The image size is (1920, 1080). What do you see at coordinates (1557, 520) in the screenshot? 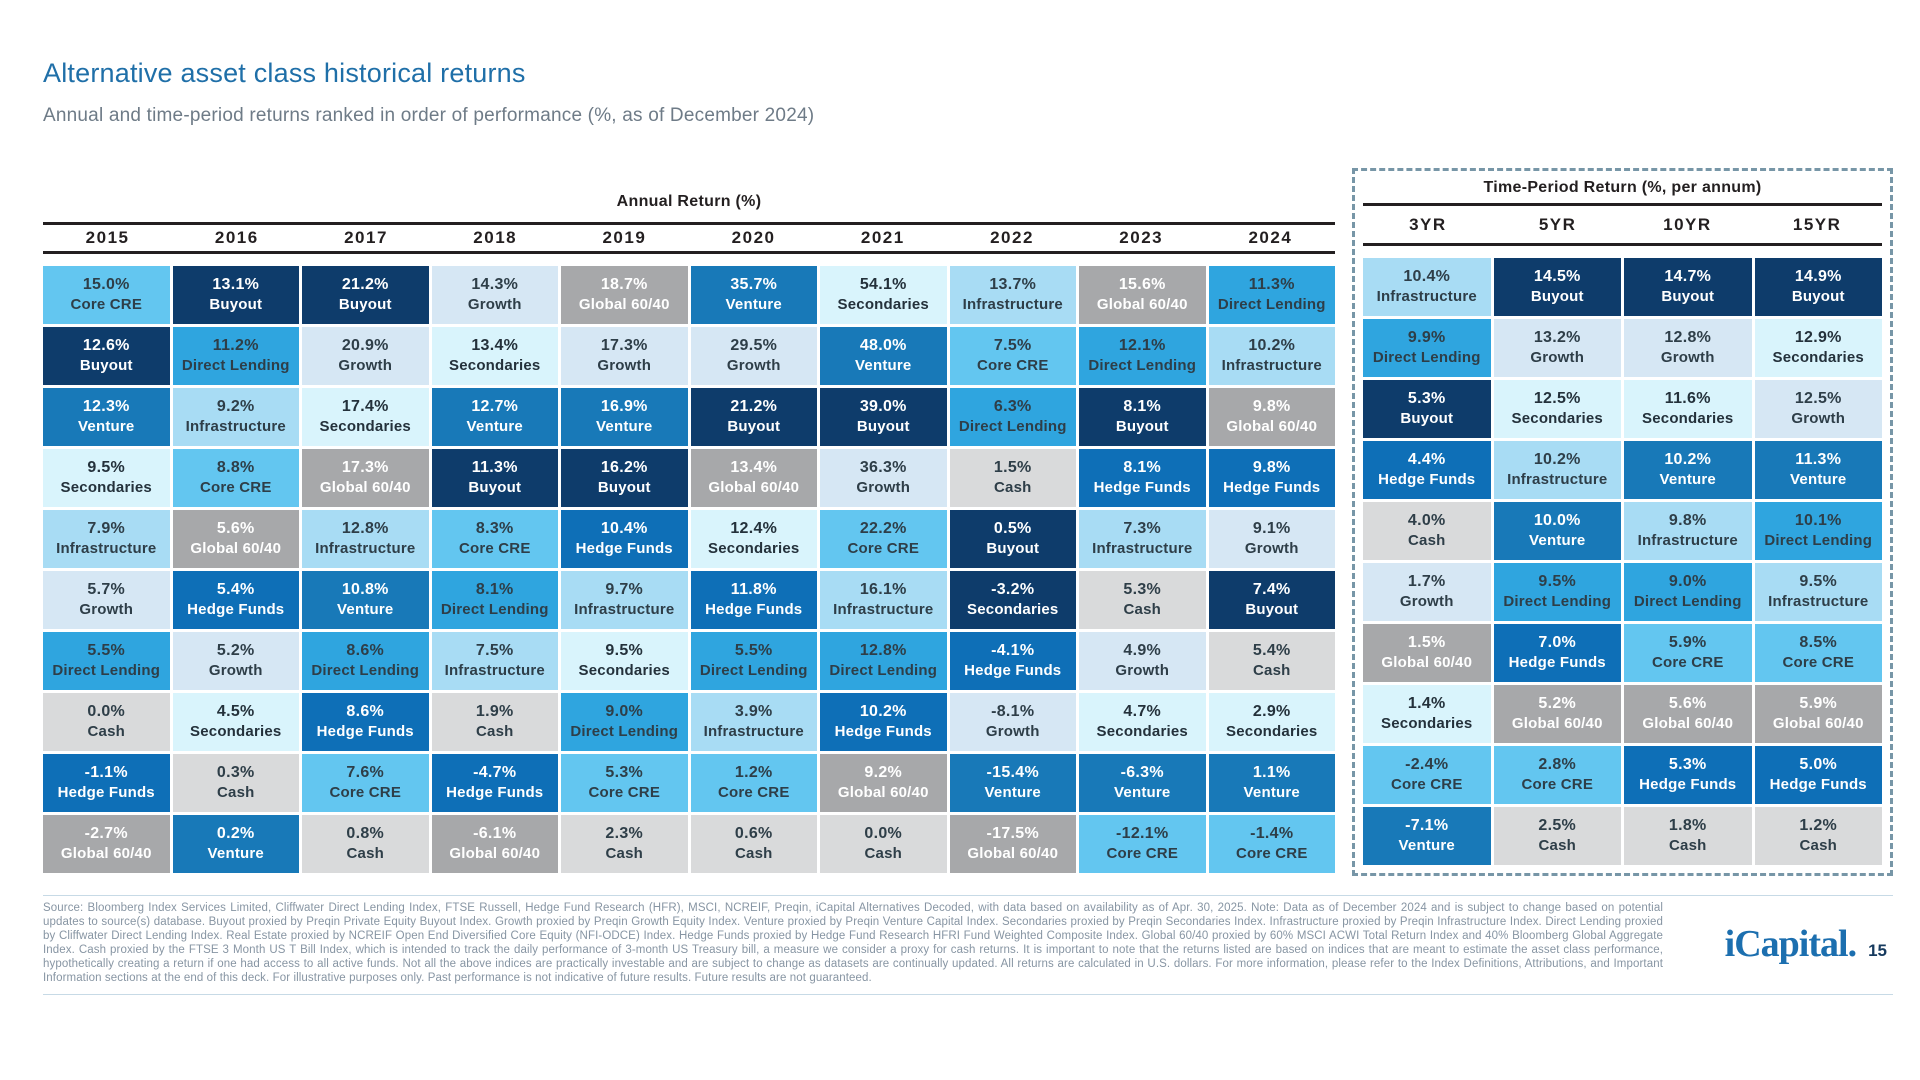
I see `cell-value: 10.0%` at bounding box center [1557, 520].